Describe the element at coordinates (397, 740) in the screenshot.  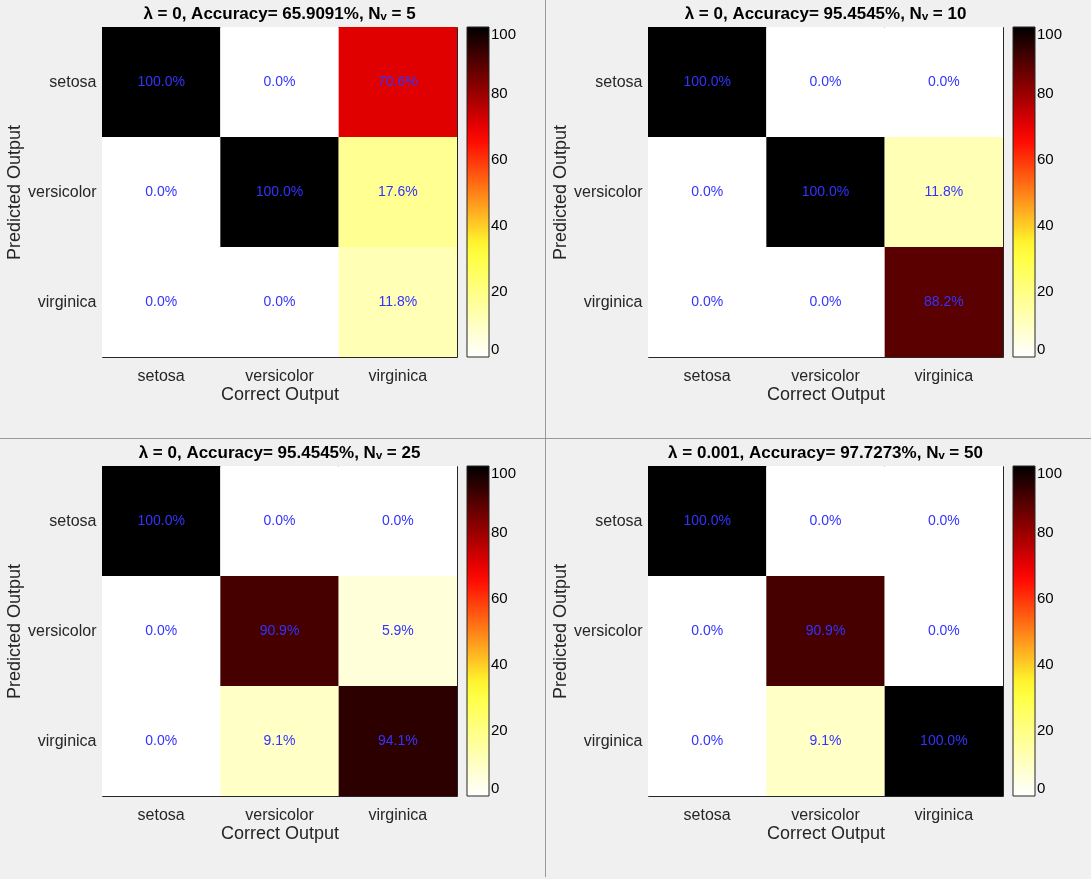
I see `data-label: 94.1%` at that location.